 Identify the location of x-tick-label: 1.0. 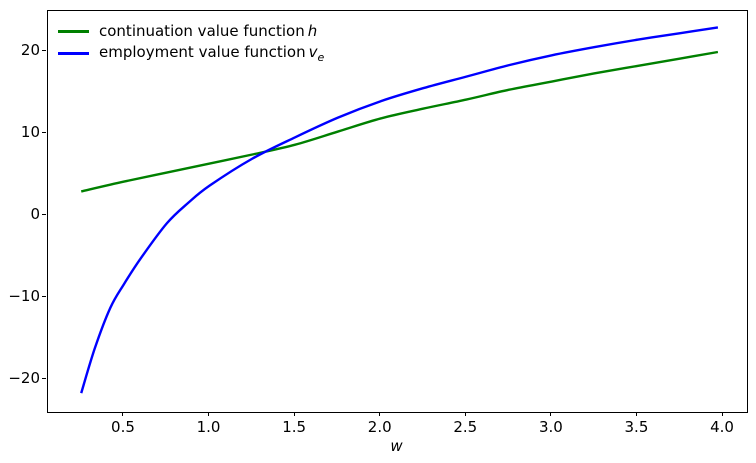
(208, 427).